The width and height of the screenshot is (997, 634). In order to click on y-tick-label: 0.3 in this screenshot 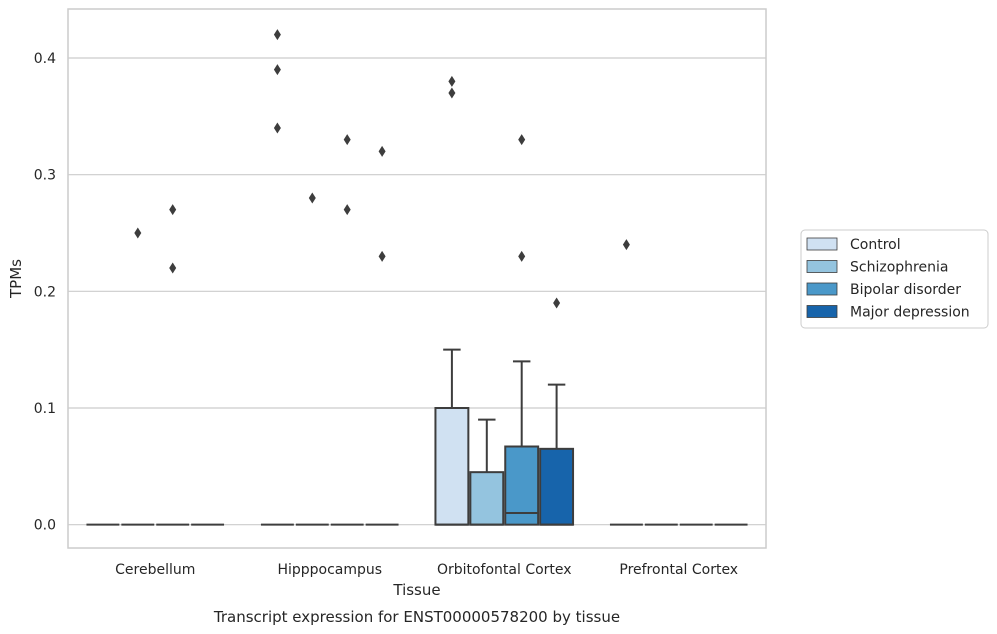, I will do `click(45, 176)`.